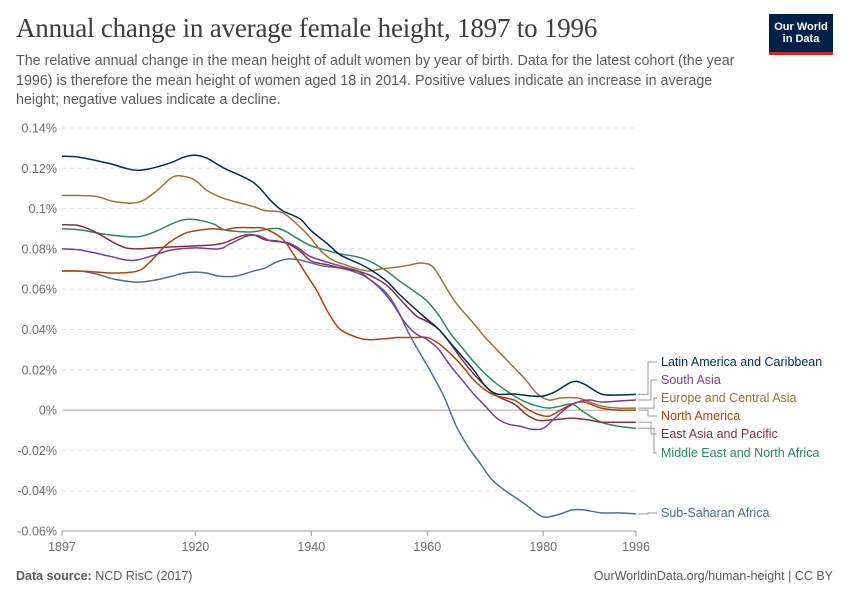 This screenshot has width=850, height=600. I want to click on legend-connector-europe-and-central-asia, so click(647, 403).